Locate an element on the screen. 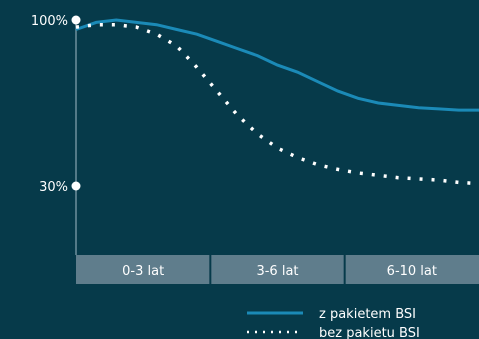 The width and height of the screenshot is (479, 339). x-tick-label: 3-6 lat is located at coordinates (277, 271).